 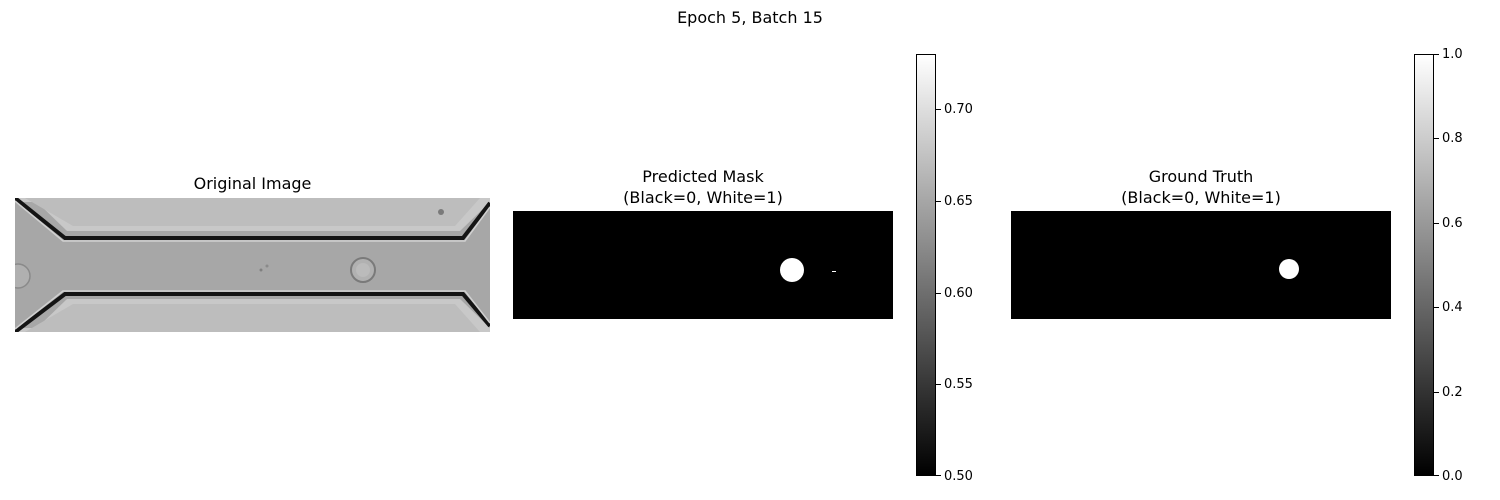 I want to click on colorbar-tick-label: 1.0, so click(x=1452, y=54).